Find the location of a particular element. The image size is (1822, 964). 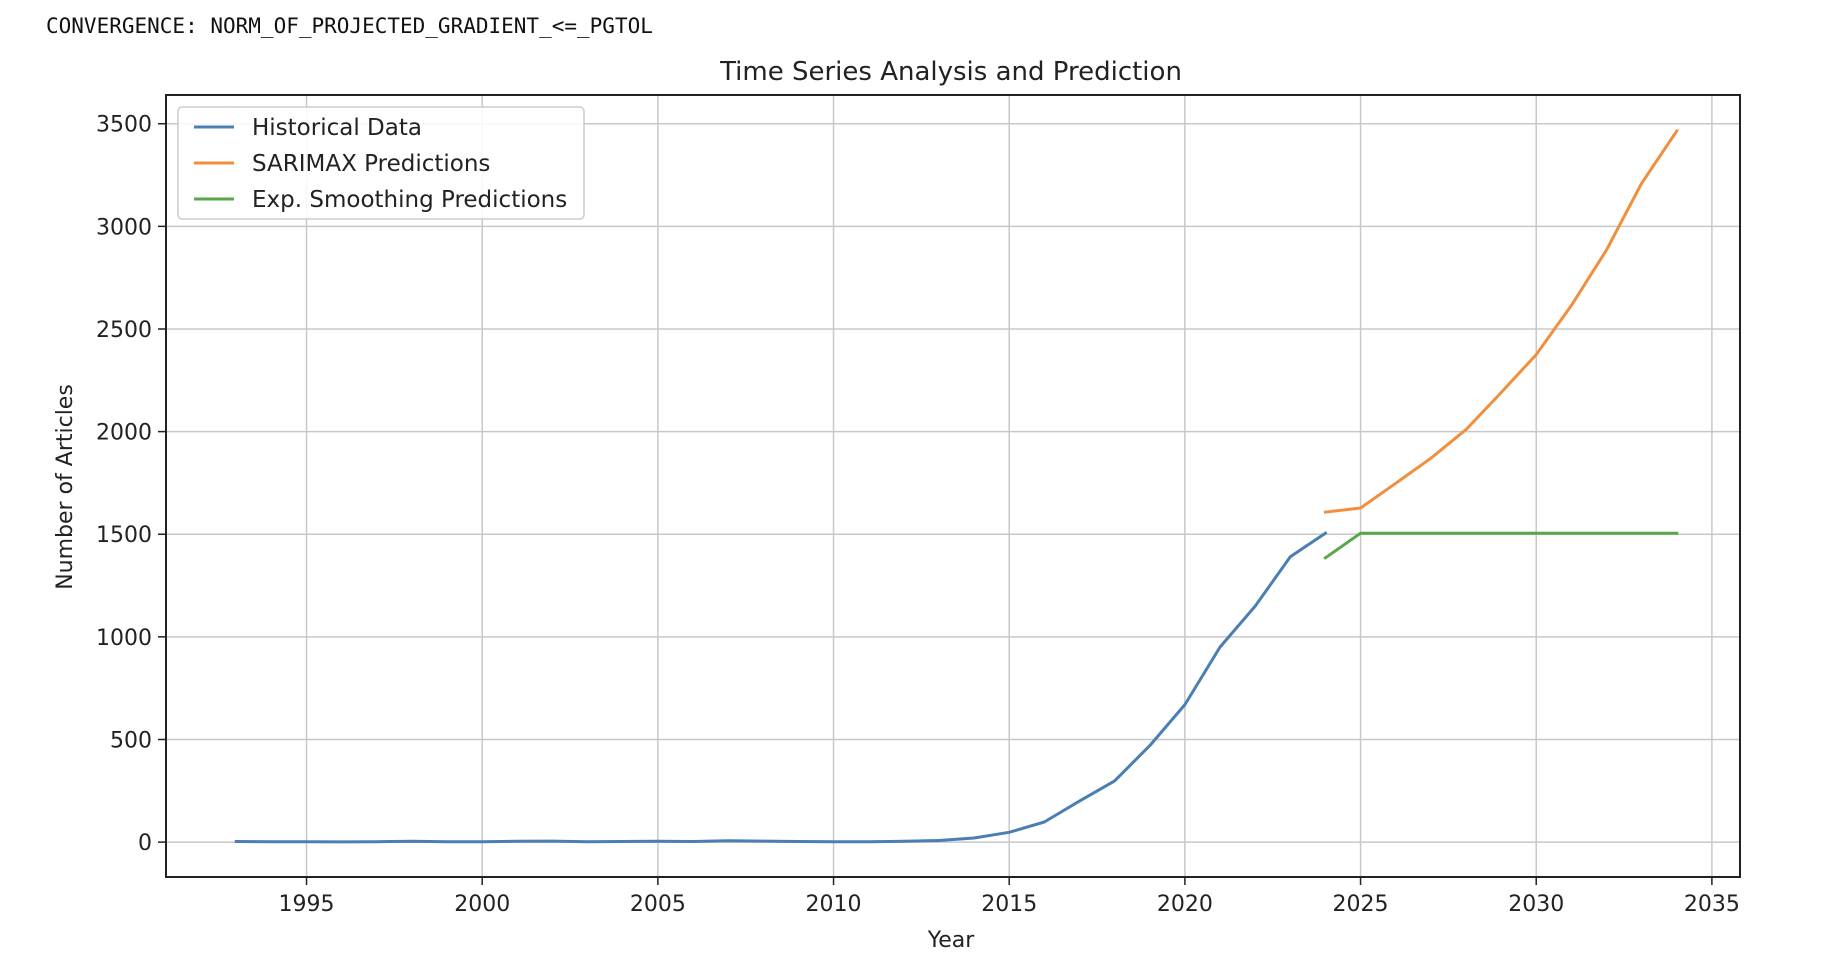

x-tick-label: 2020 is located at coordinates (1185, 904).